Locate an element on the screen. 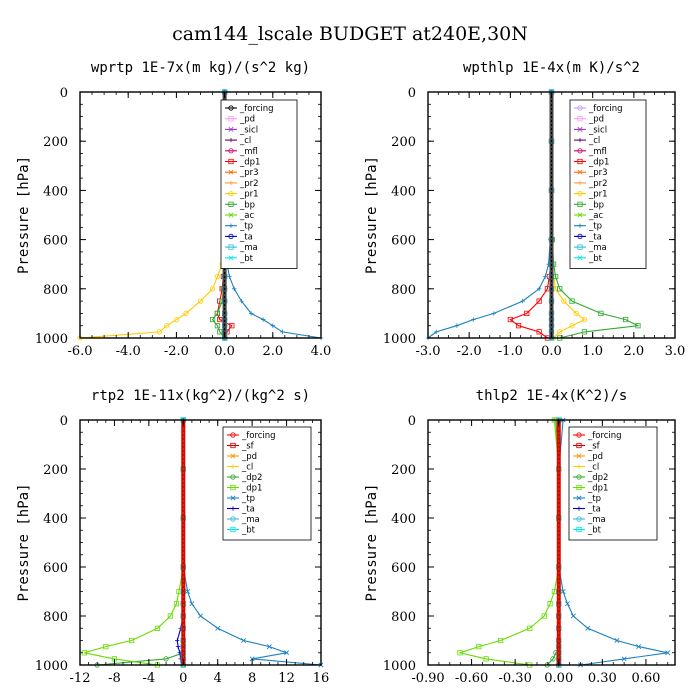 This screenshot has height=700, width=700. panel-3-legend-label-tp: _tp is located at coordinates (248, 499).